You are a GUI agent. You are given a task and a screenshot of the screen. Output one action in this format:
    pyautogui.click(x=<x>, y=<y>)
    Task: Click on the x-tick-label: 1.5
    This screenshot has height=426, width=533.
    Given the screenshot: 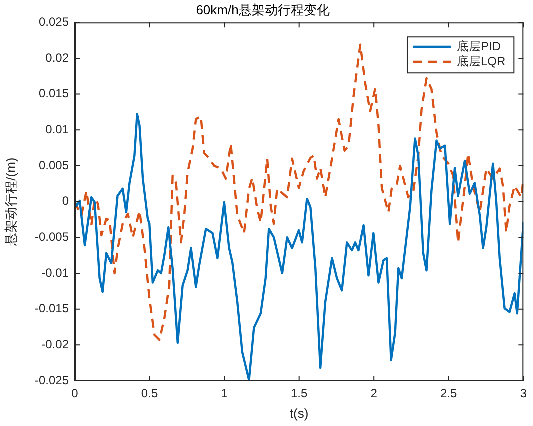 What is the action you would take?
    pyautogui.click(x=299, y=393)
    